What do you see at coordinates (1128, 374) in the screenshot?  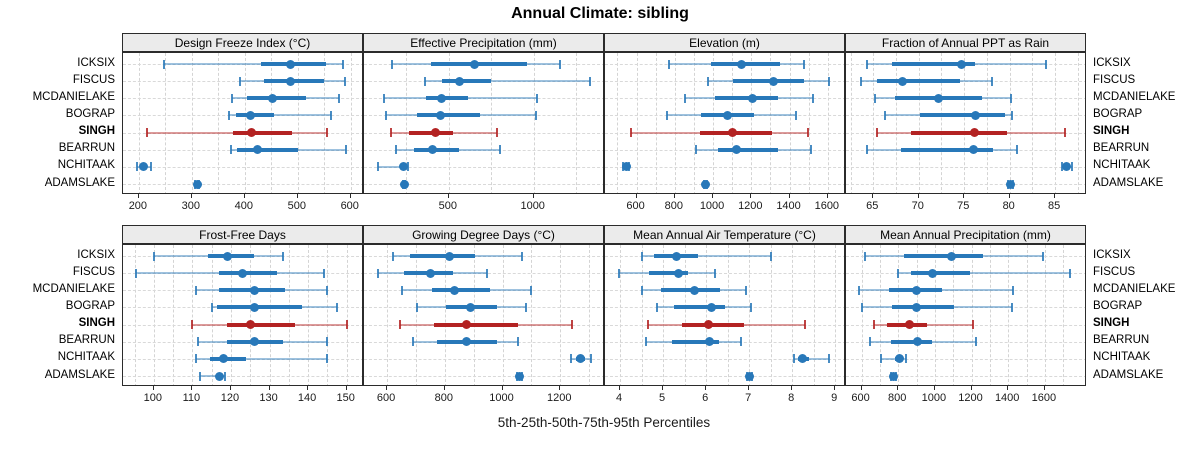 I see `site-label-right-adamslake-row1: ADAMSLAKE` at bounding box center [1128, 374].